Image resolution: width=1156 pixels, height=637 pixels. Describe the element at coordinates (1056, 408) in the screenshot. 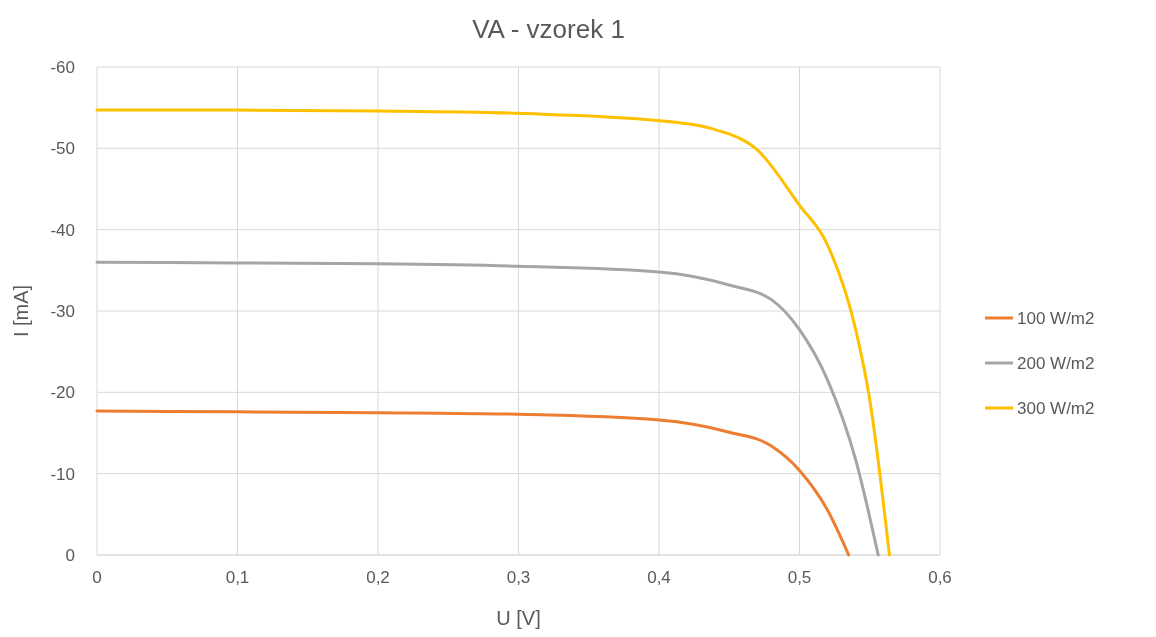

I see `legend-label: 300 W/m2` at that location.